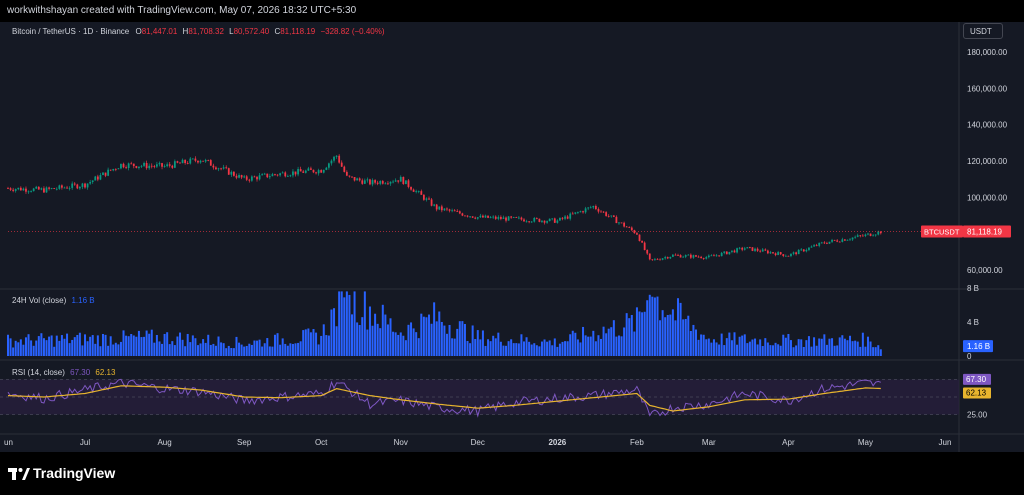  I want to click on price-tick-label: 140,000.00, so click(987, 125).